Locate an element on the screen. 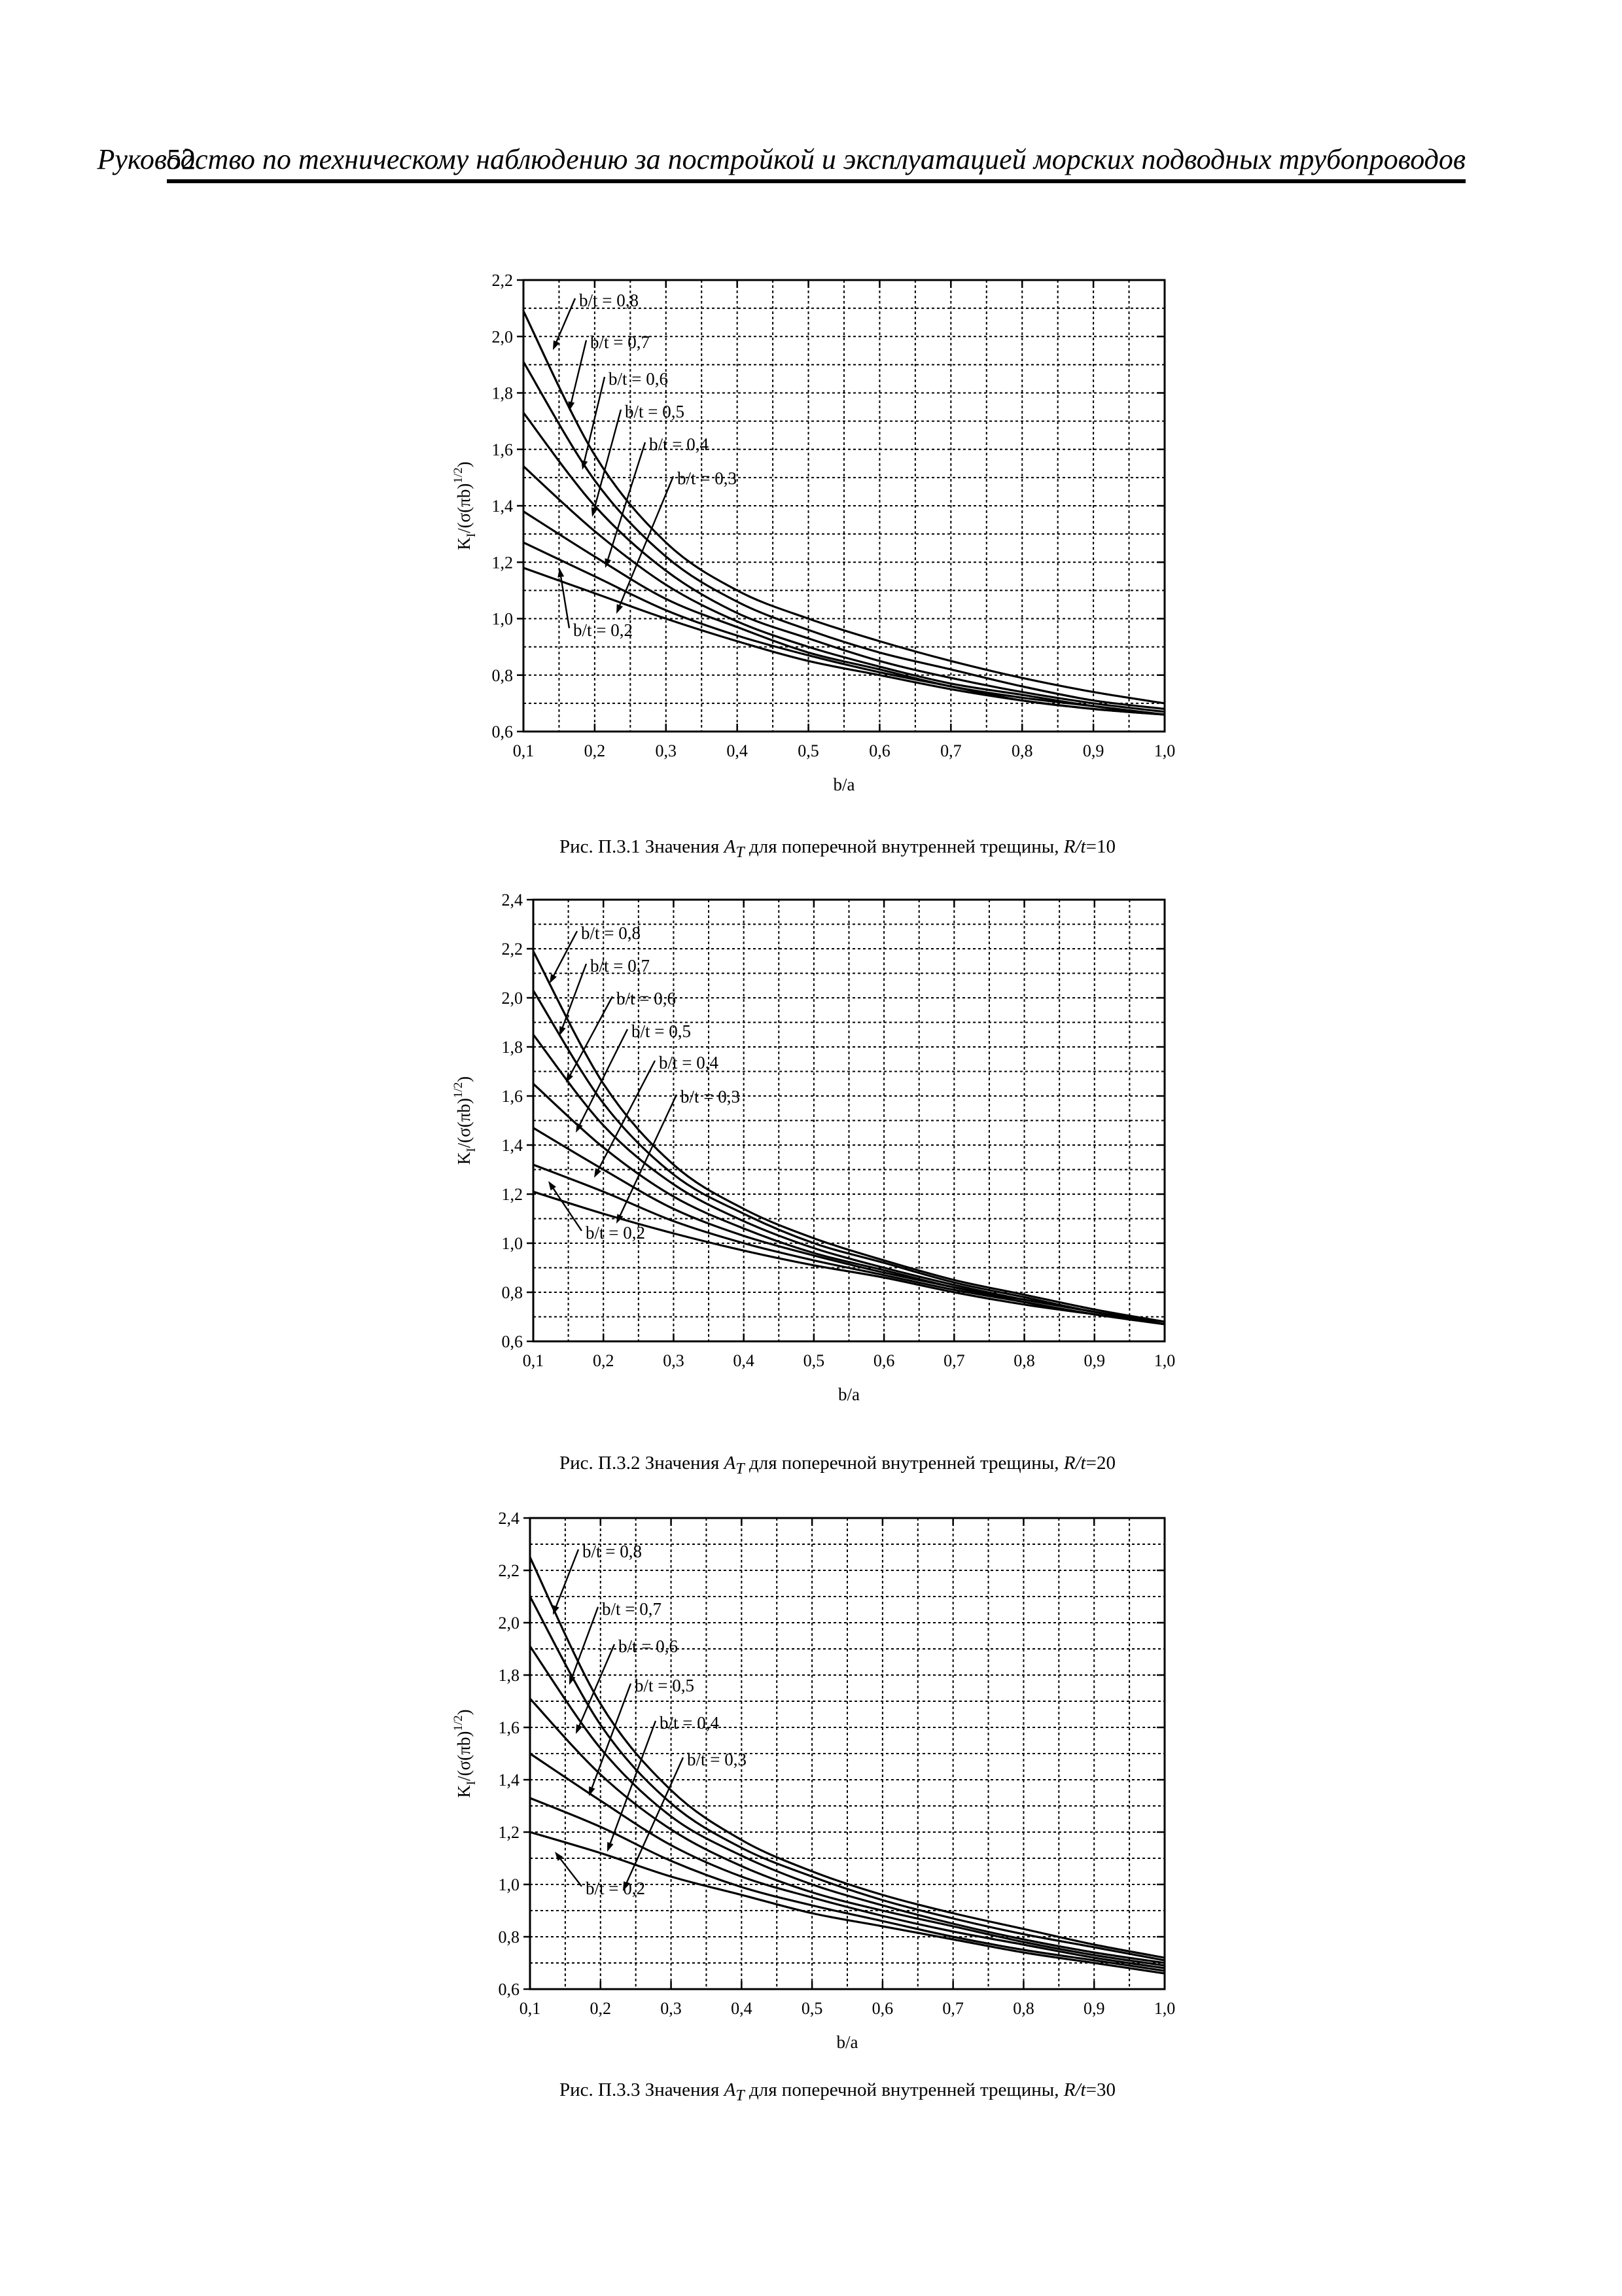  y-tick-label: 2,2 is located at coordinates (509, 1570).